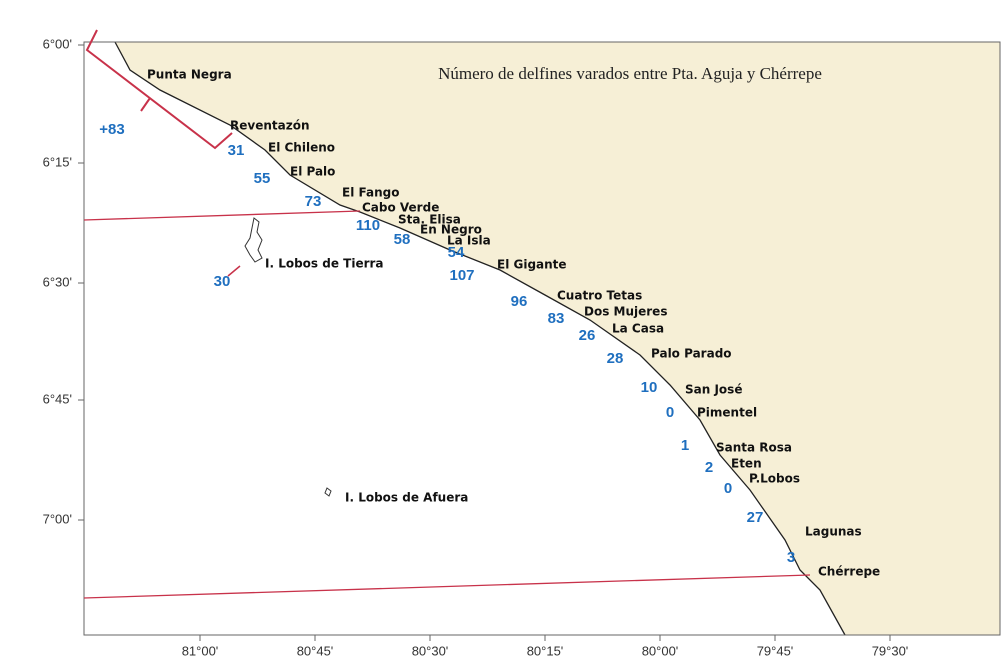  I want to click on place-name: El Gigante, so click(532, 265).